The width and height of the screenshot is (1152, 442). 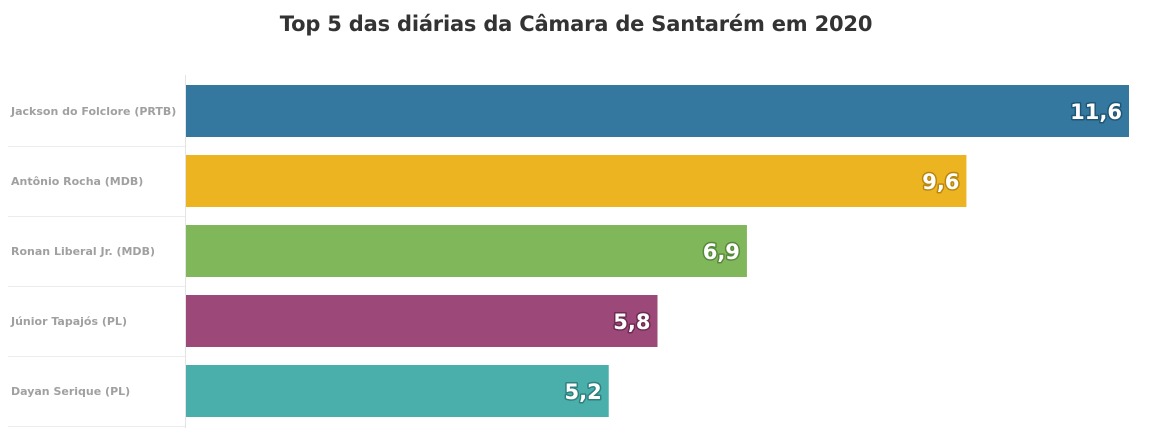 What do you see at coordinates (940, 182) in the screenshot?
I see `data-label: 9,6` at bounding box center [940, 182].